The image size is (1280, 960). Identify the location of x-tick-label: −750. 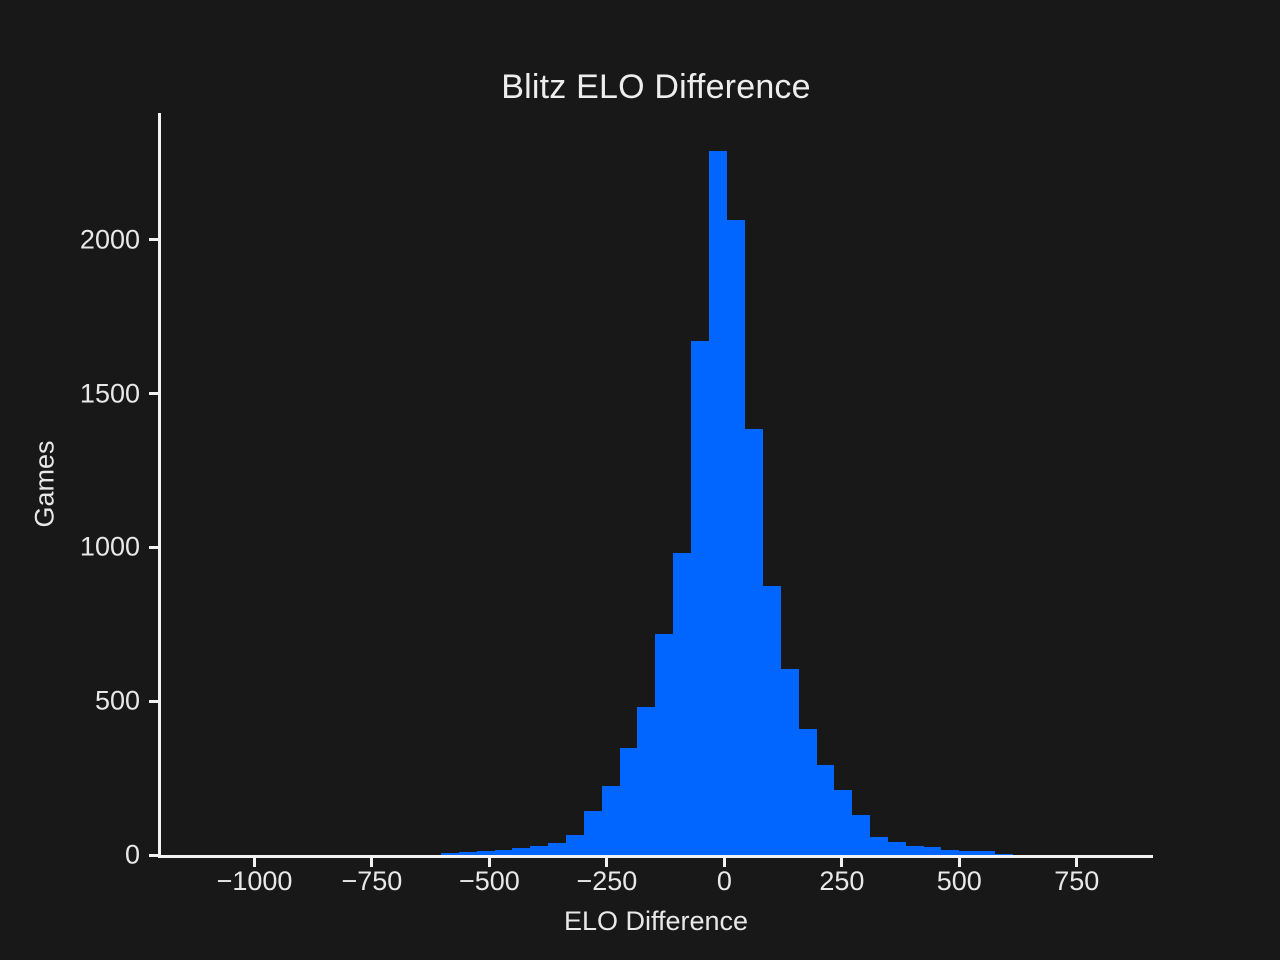
(372, 881).